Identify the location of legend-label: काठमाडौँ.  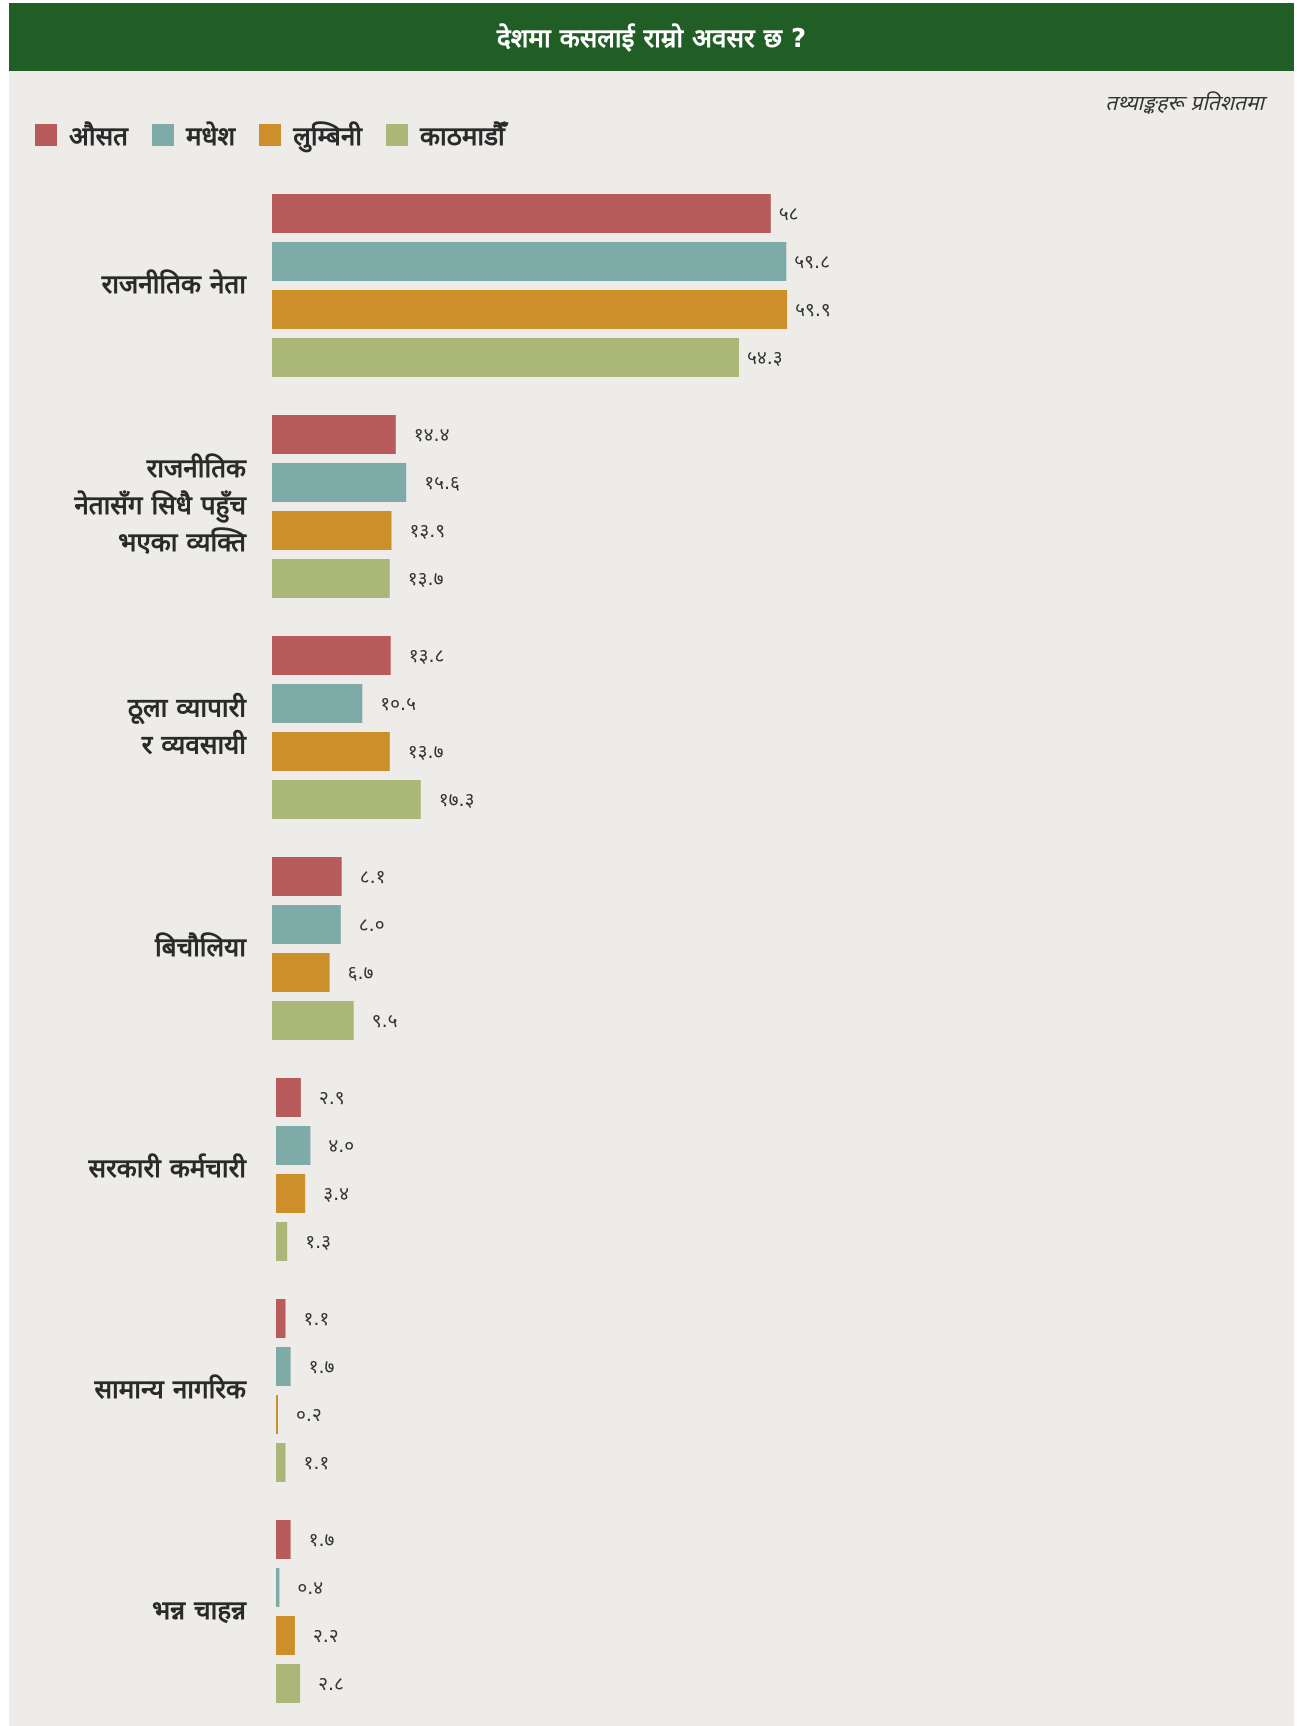
(462, 137).